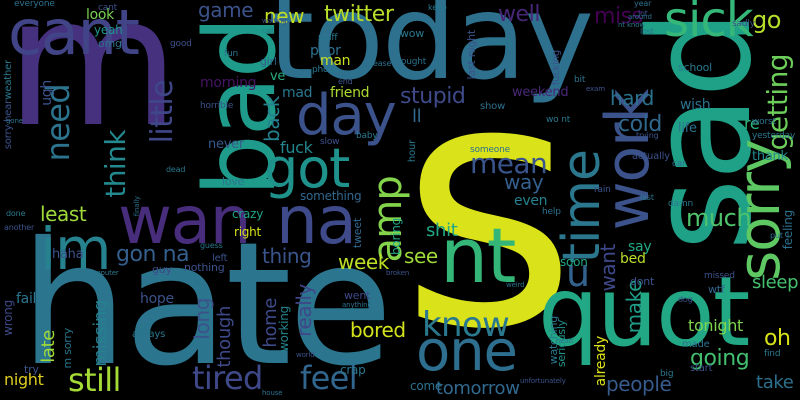 The width and height of the screenshot is (800, 400). I want to click on cloud-word: please, so click(379, 63).